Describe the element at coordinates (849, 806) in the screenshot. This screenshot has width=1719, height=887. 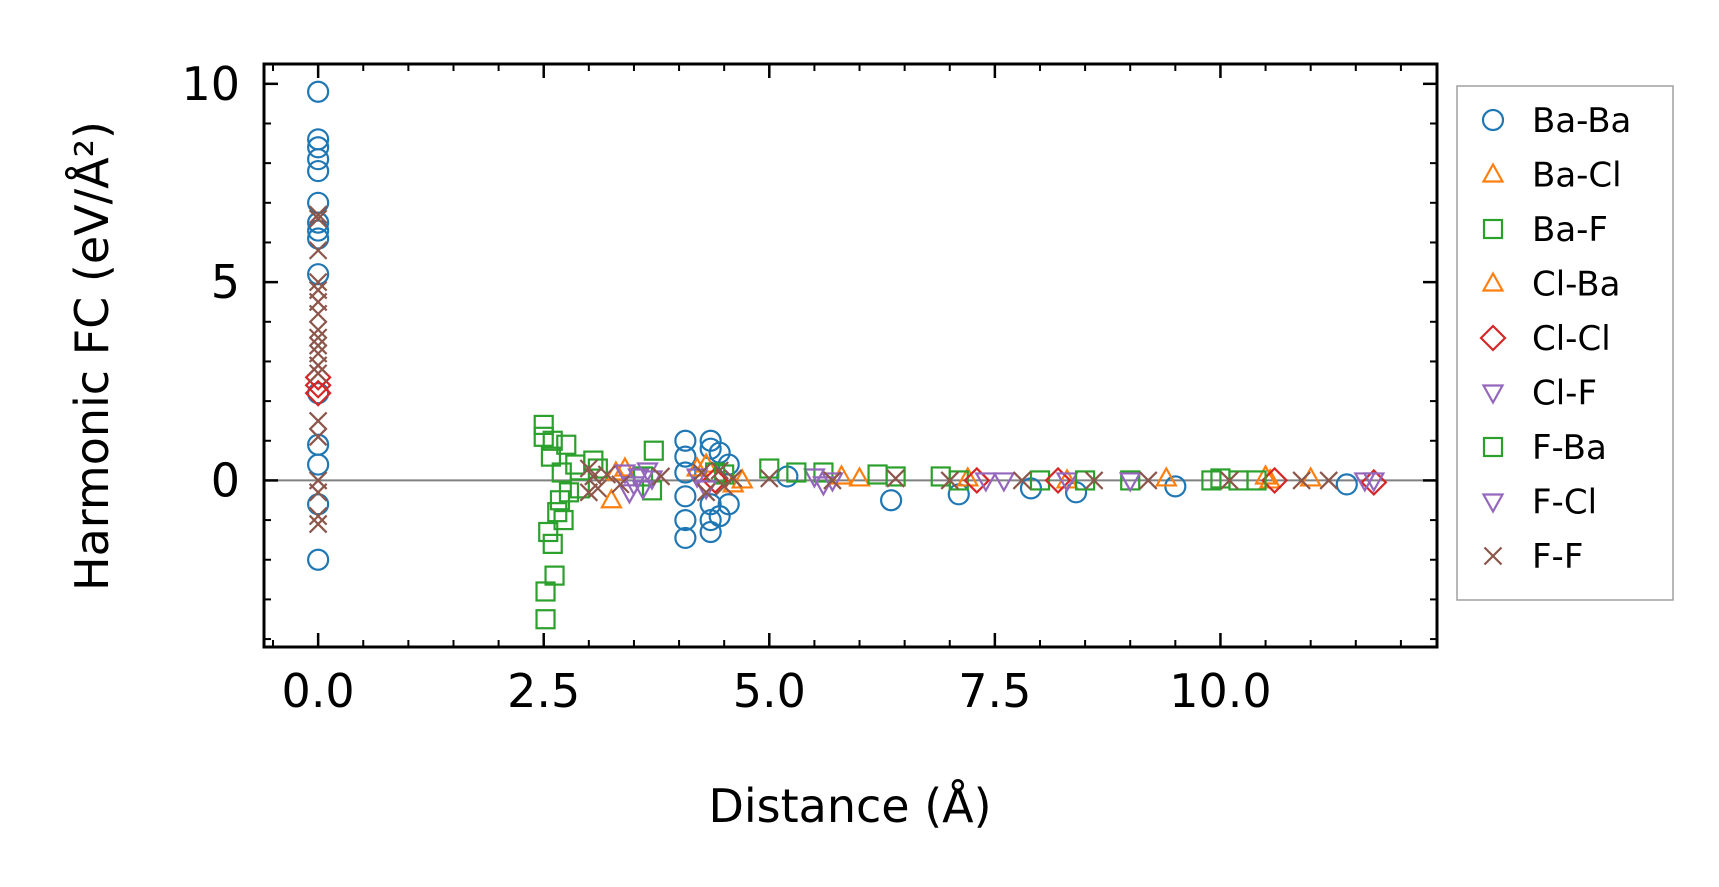
I see `x-axis-title: Distance (Å)` at that location.